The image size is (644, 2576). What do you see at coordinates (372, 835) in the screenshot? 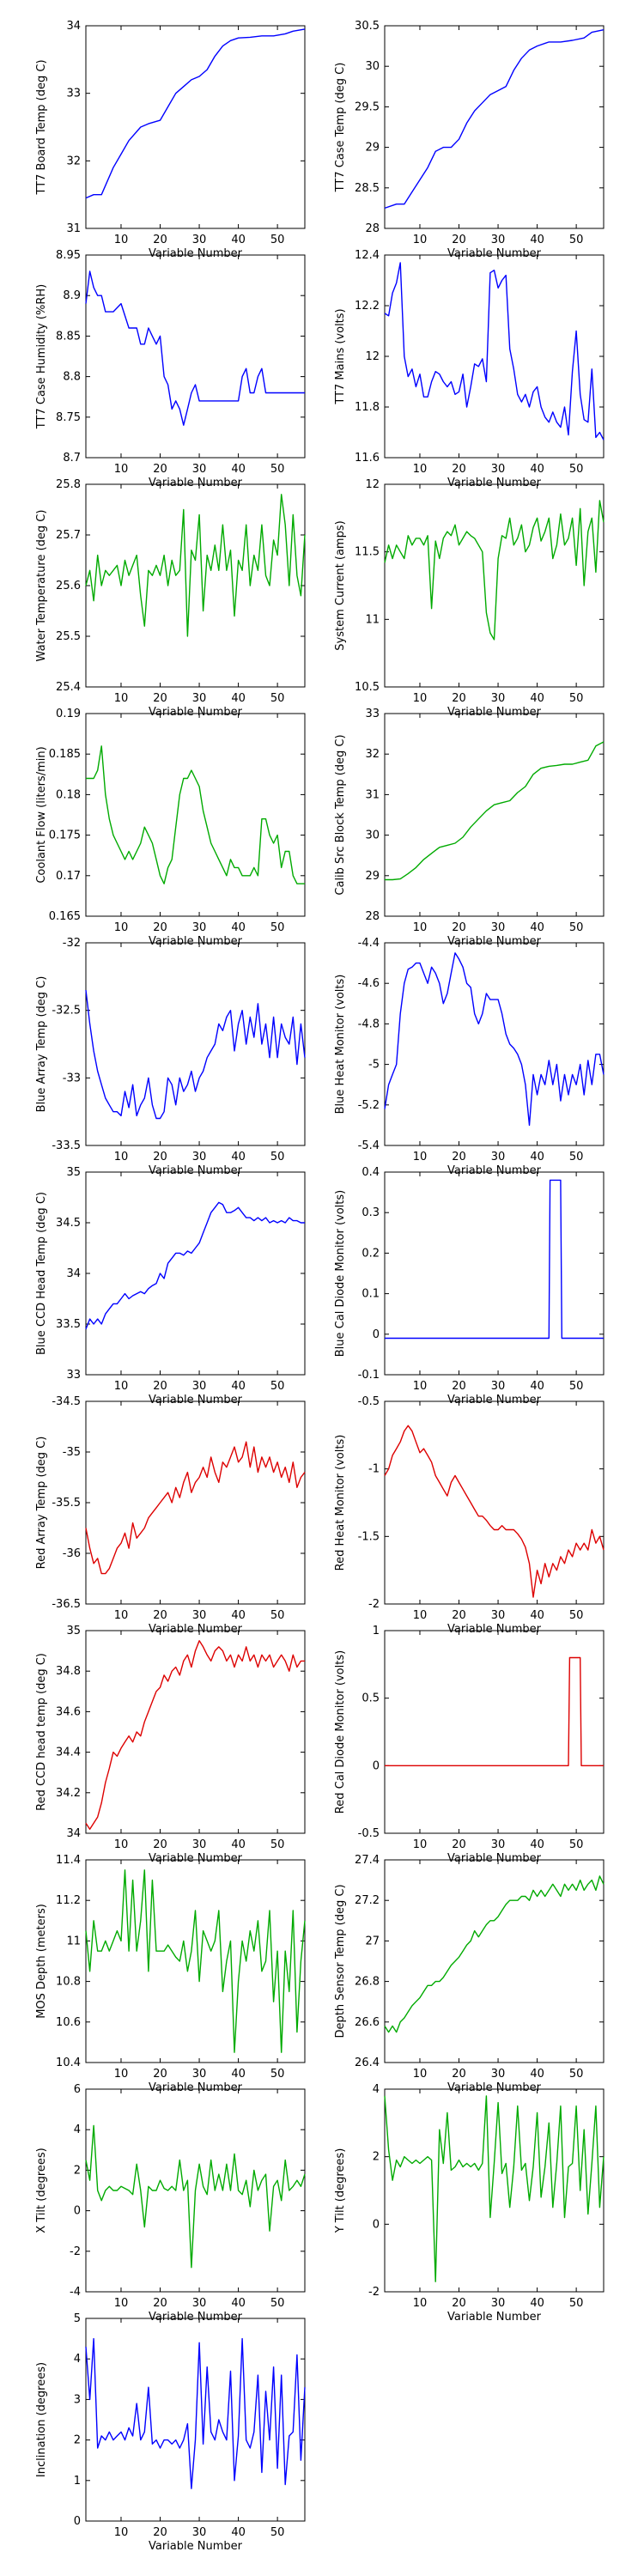
I see `y-tick-label: 30` at bounding box center [372, 835].